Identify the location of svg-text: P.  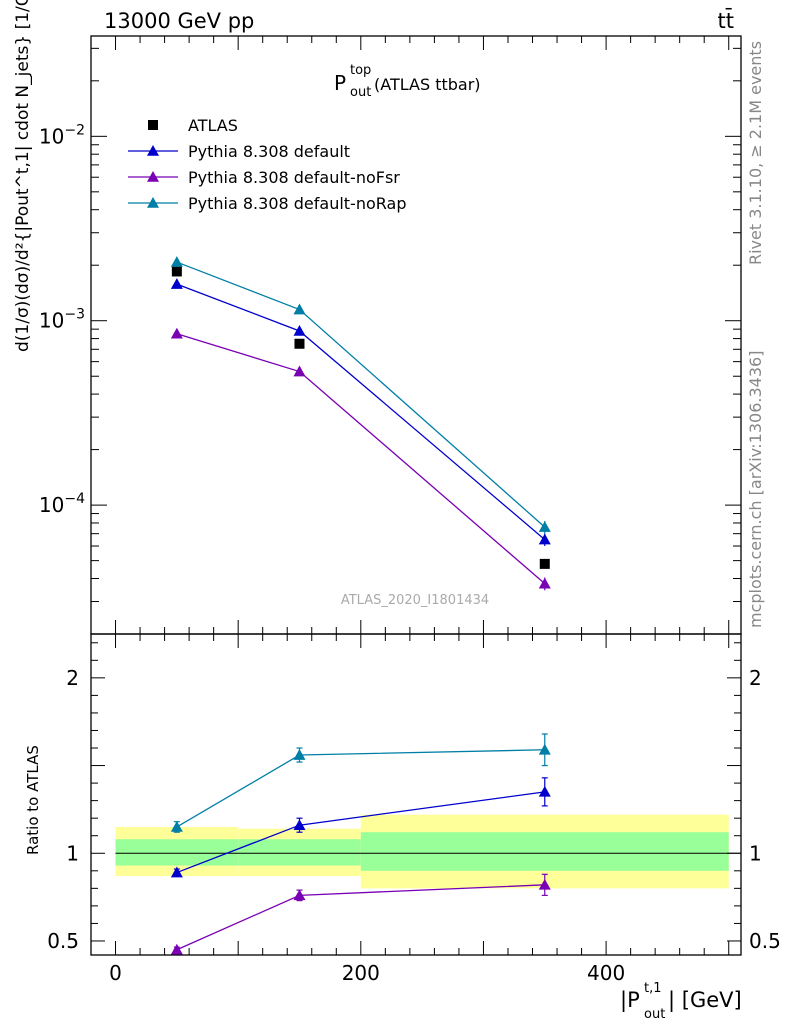
(340, 83).